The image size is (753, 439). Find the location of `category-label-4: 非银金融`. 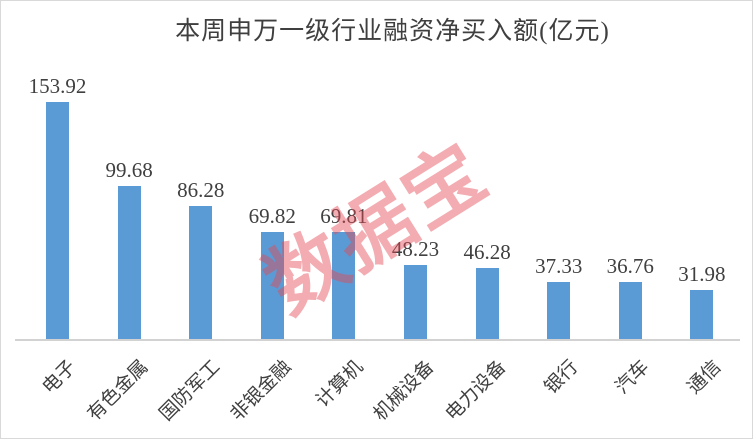

category-label-4: 非银金融 is located at coordinates (261, 391).